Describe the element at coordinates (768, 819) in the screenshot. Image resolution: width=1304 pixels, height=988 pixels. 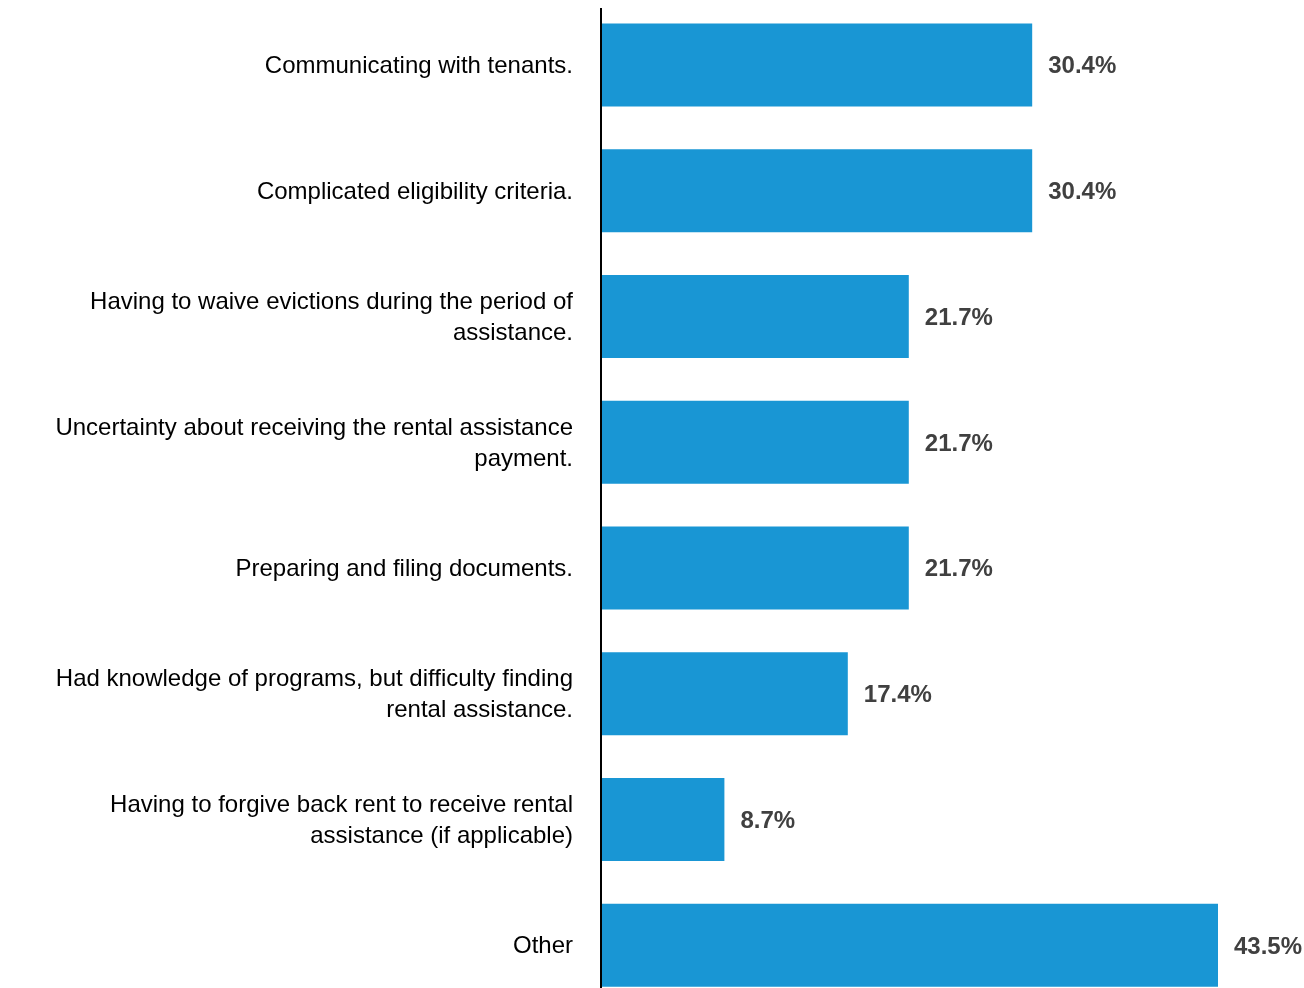
I see `data-label: 8.7%` at that location.